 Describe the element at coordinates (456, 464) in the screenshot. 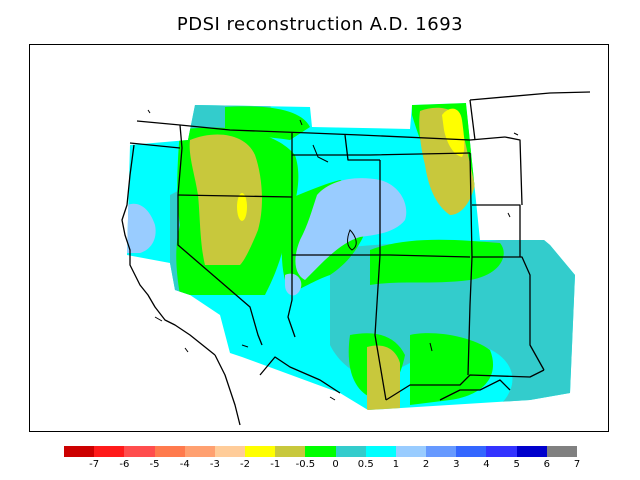

I see `colorbar-tick-label: 3` at that location.